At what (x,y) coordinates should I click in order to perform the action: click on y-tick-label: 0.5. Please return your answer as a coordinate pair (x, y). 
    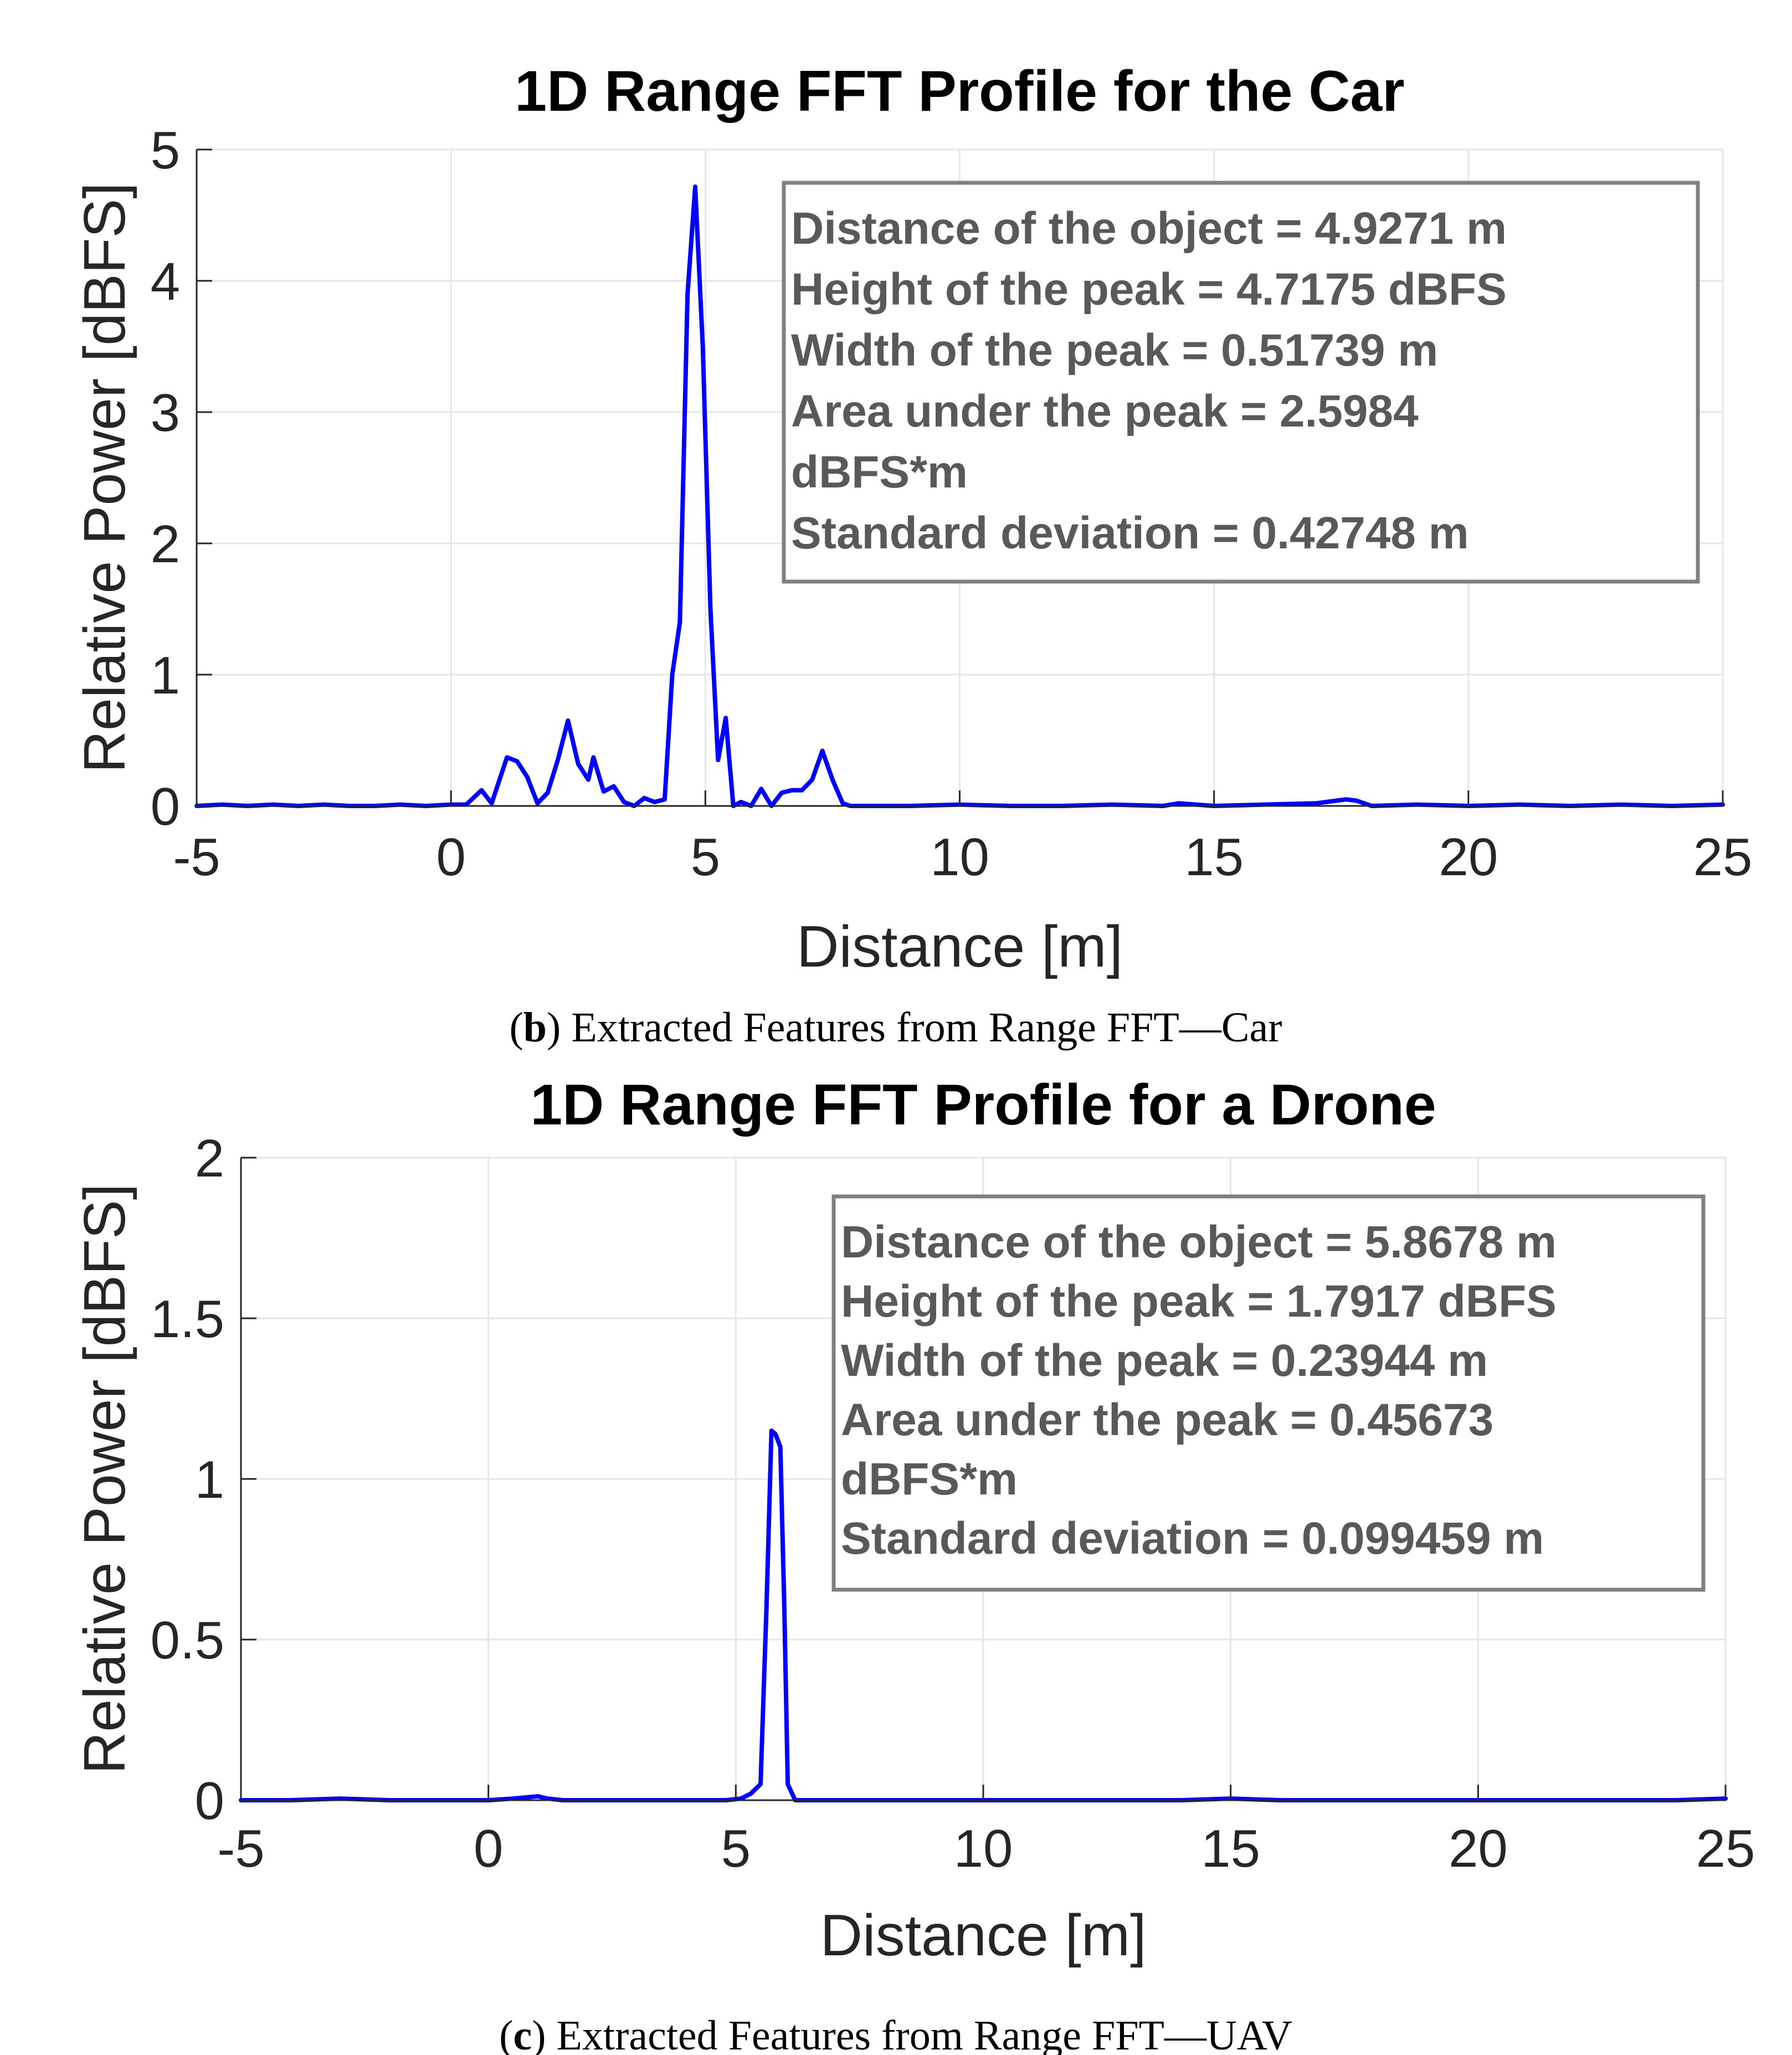
    Looking at the image, I should click on (188, 1641).